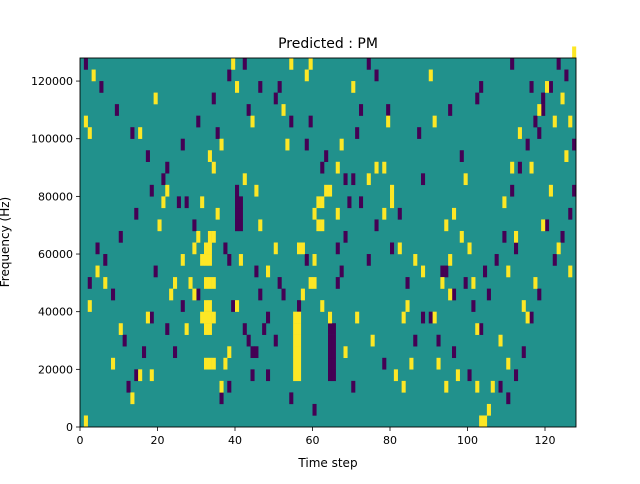 This screenshot has height=484, width=640. What do you see at coordinates (313, 440) in the screenshot?
I see `x-tick-label: 60` at bounding box center [313, 440].